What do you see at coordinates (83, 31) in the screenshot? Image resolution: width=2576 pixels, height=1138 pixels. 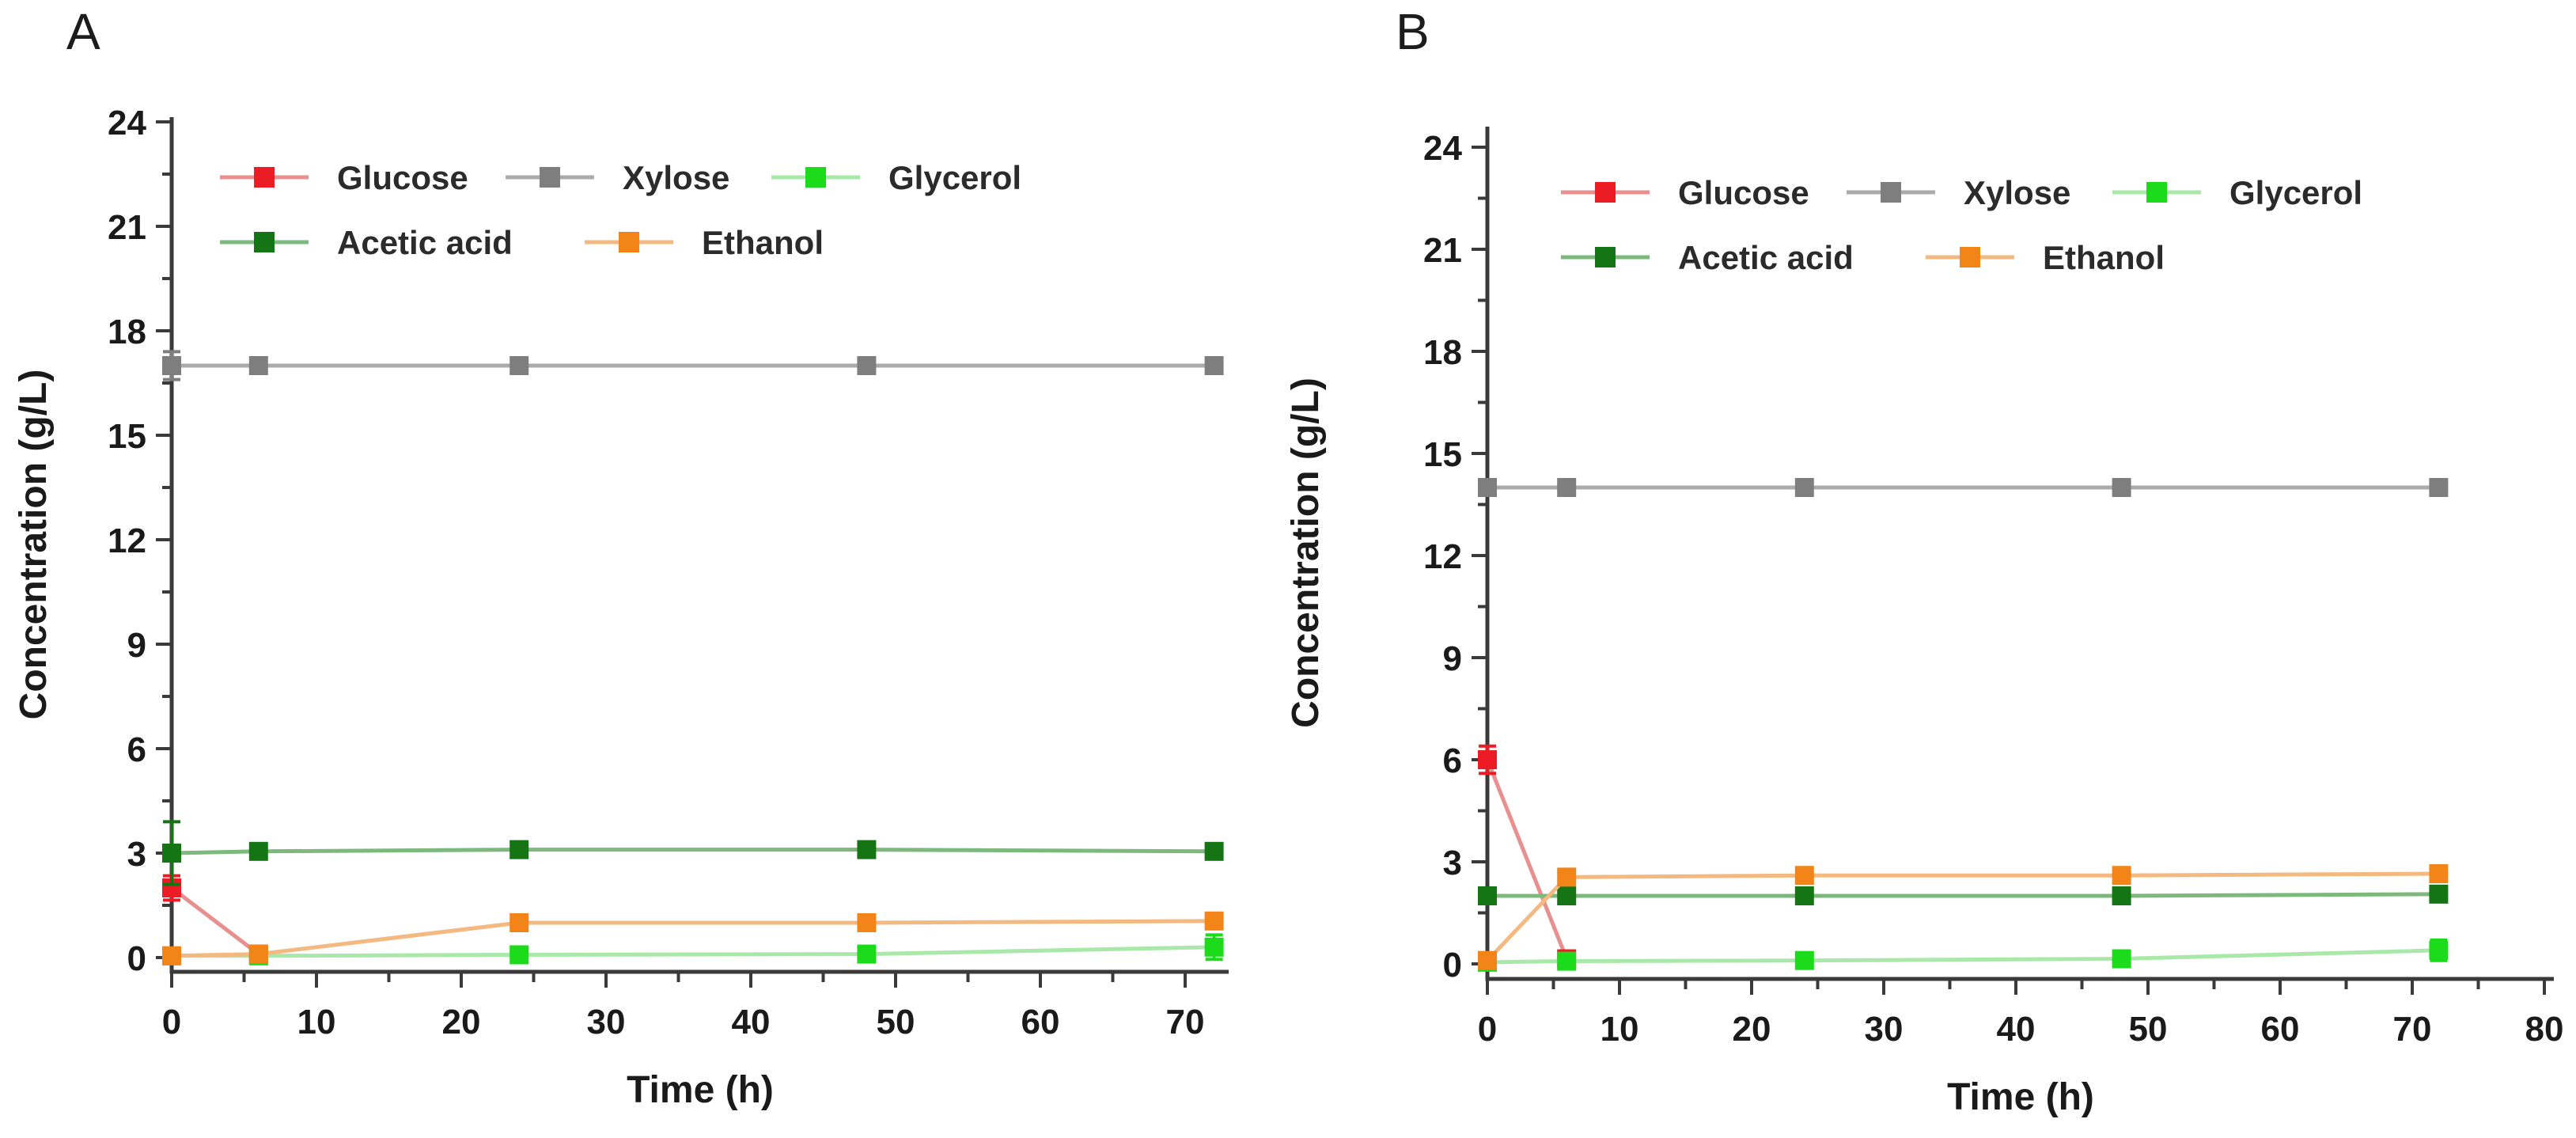 I see `panel-letter-A: A` at bounding box center [83, 31].